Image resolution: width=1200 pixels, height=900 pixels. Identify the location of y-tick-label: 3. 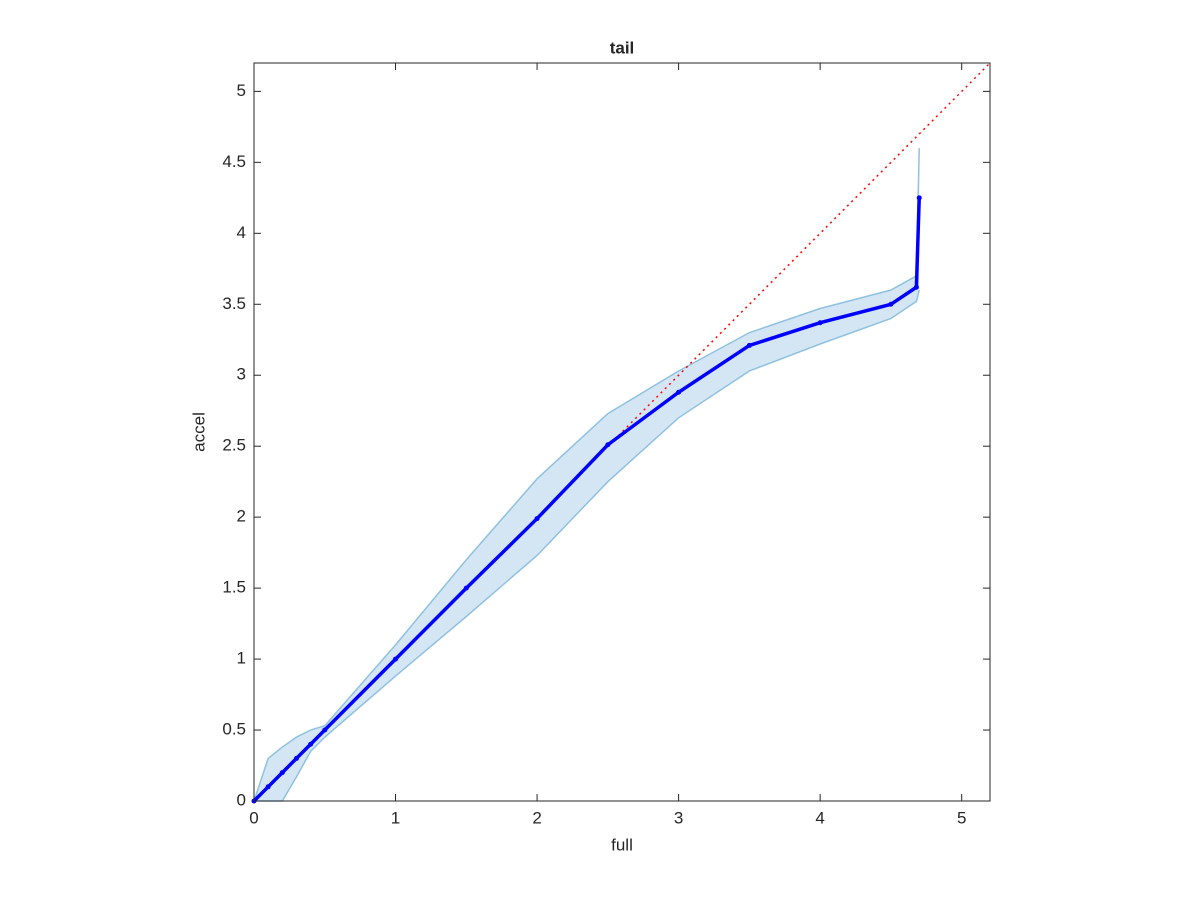
(241, 374).